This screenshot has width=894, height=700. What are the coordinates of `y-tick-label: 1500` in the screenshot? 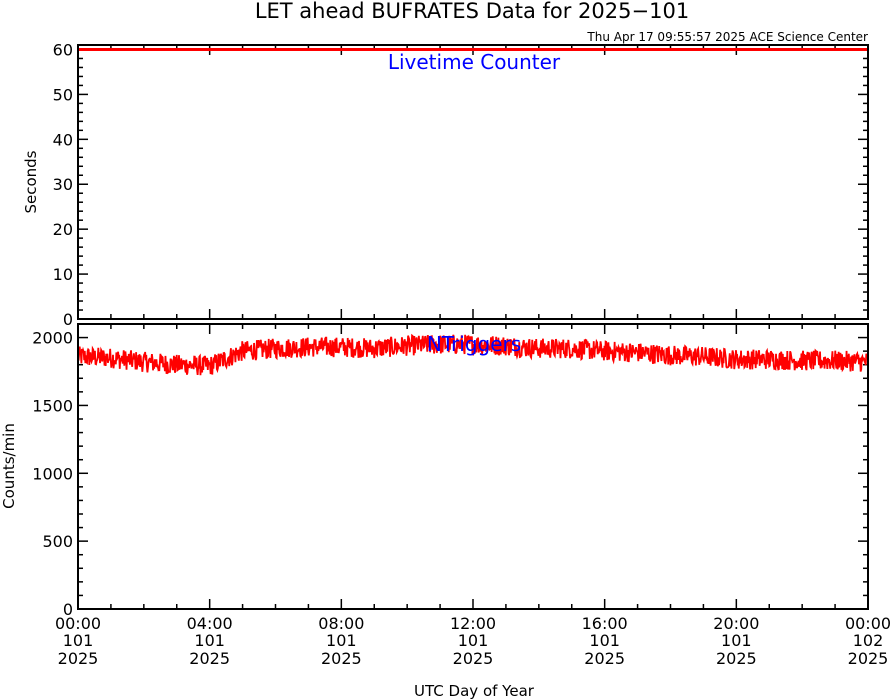 It's located at (52, 405).